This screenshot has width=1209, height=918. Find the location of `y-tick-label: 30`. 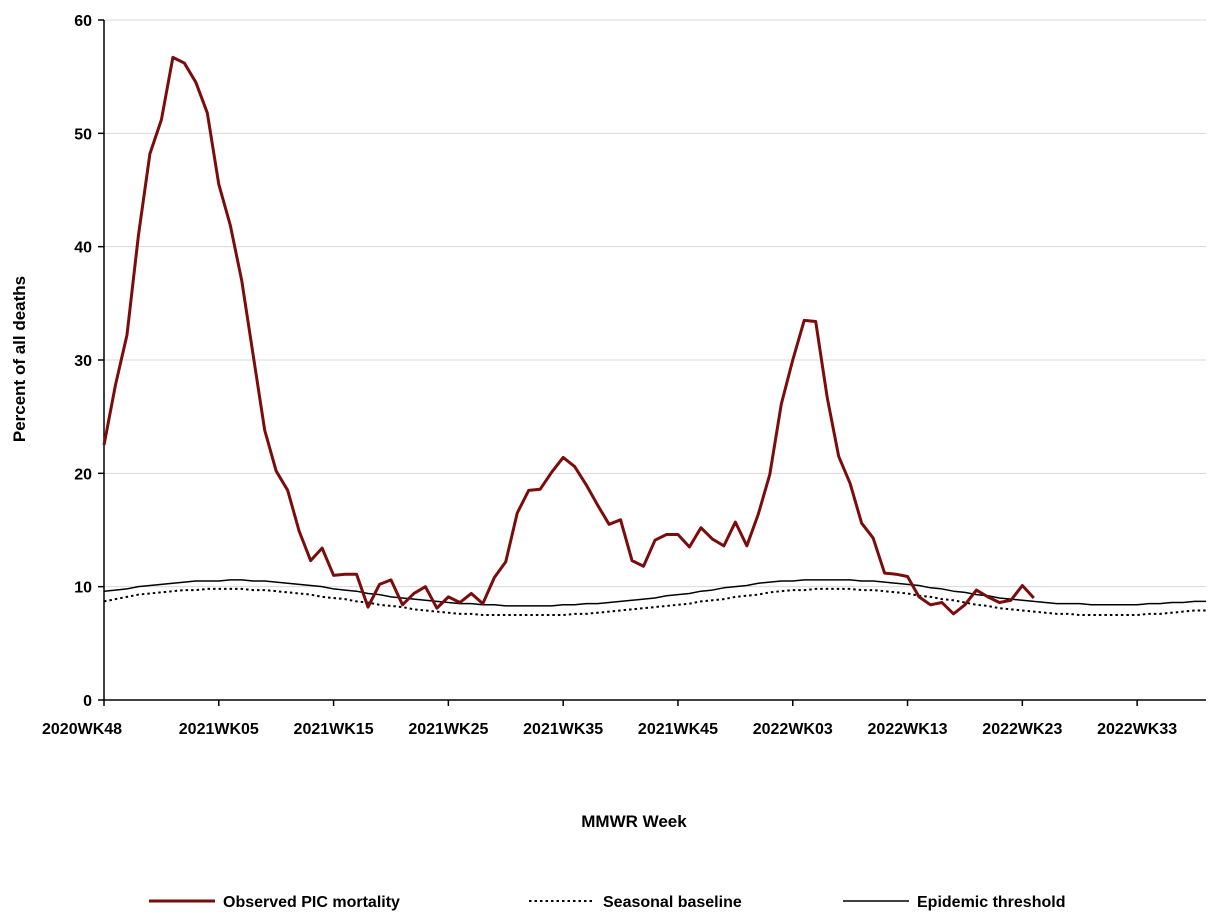

y-tick-label: 30 is located at coordinates (83, 361).